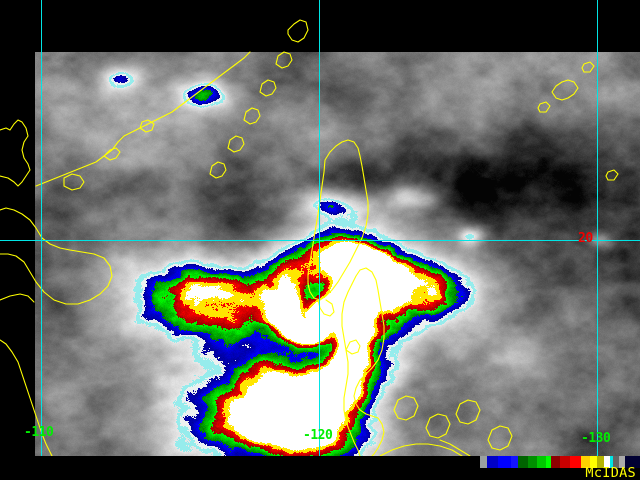 The image size is (640, 480). What do you see at coordinates (318, 435) in the screenshot?
I see `longitude-label-120: -120` at bounding box center [318, 435].